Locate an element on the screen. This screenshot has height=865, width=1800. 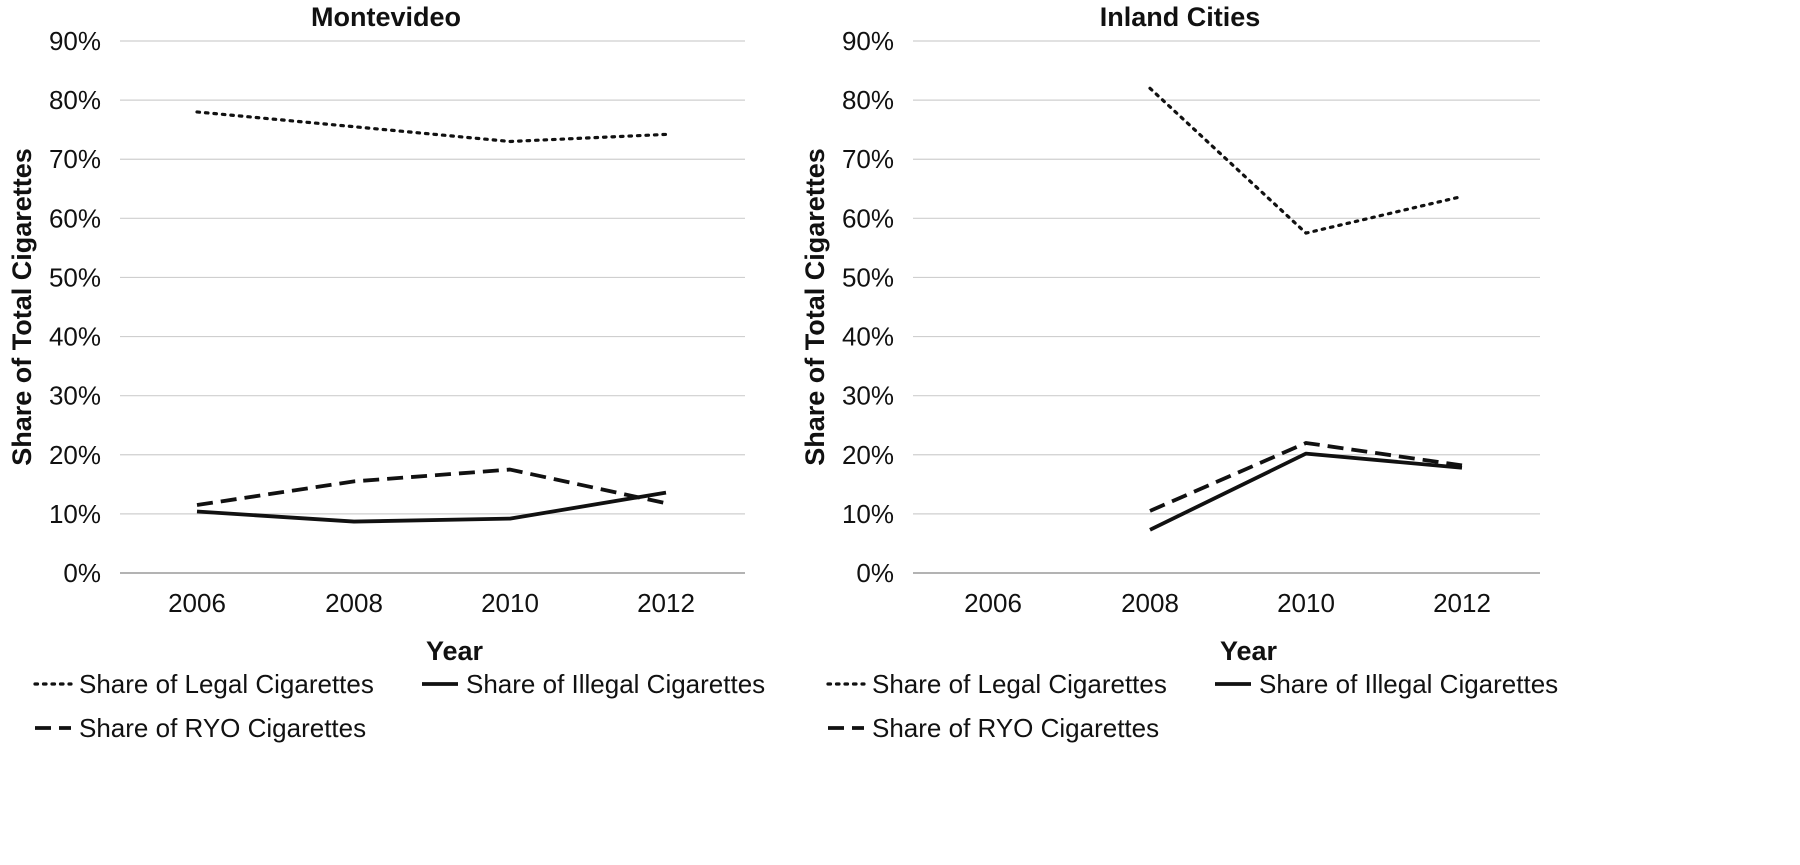
chart-title: Inland Cities is located at coordinates (1180, 17).